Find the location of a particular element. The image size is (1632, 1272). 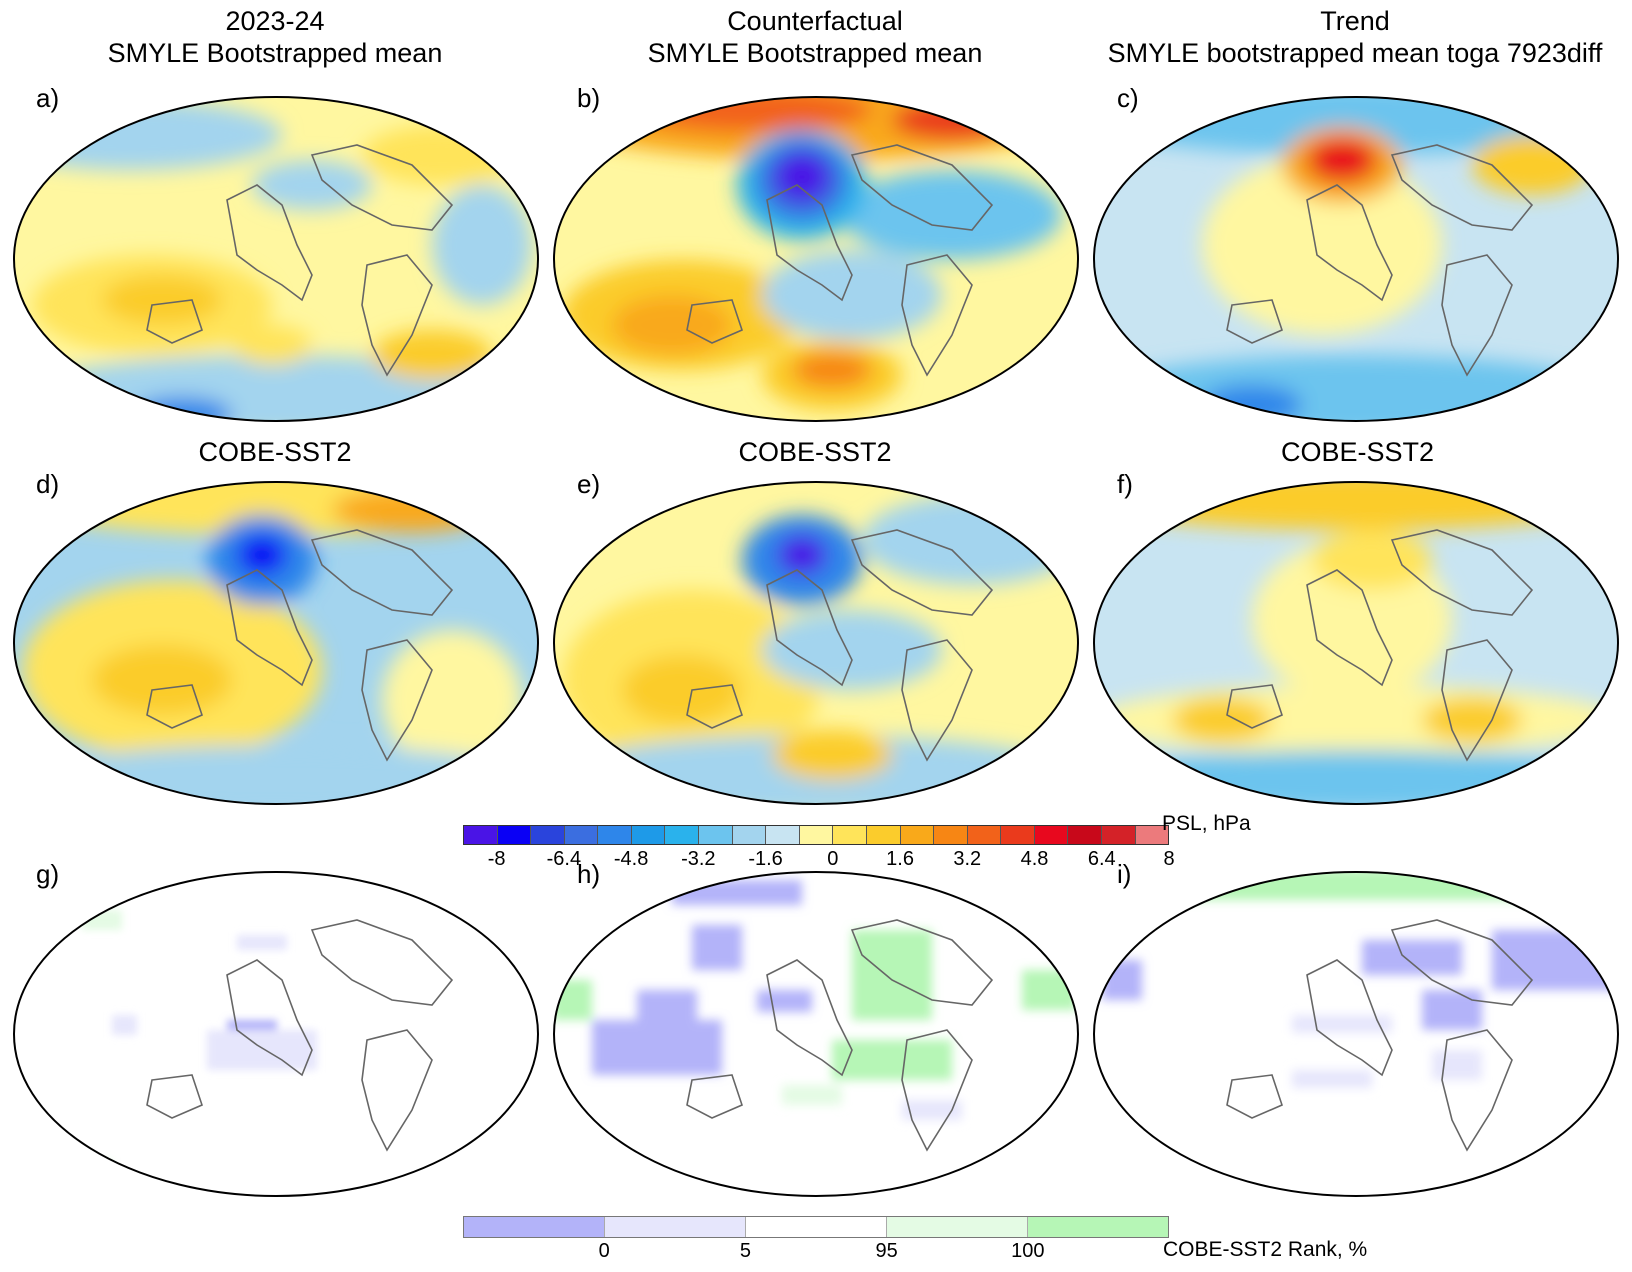

psl-colorbar-title: PSL, hPa is located at coordinates (1206, 823).